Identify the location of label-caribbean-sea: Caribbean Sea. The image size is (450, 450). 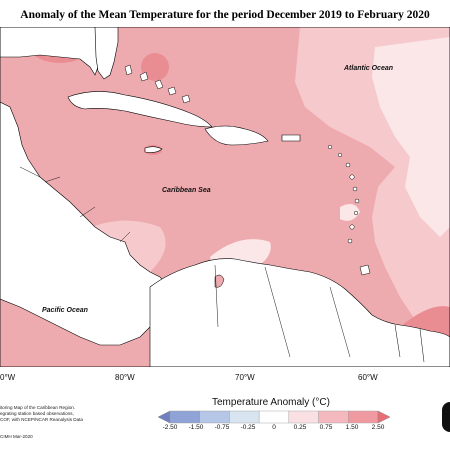
(186, 190).